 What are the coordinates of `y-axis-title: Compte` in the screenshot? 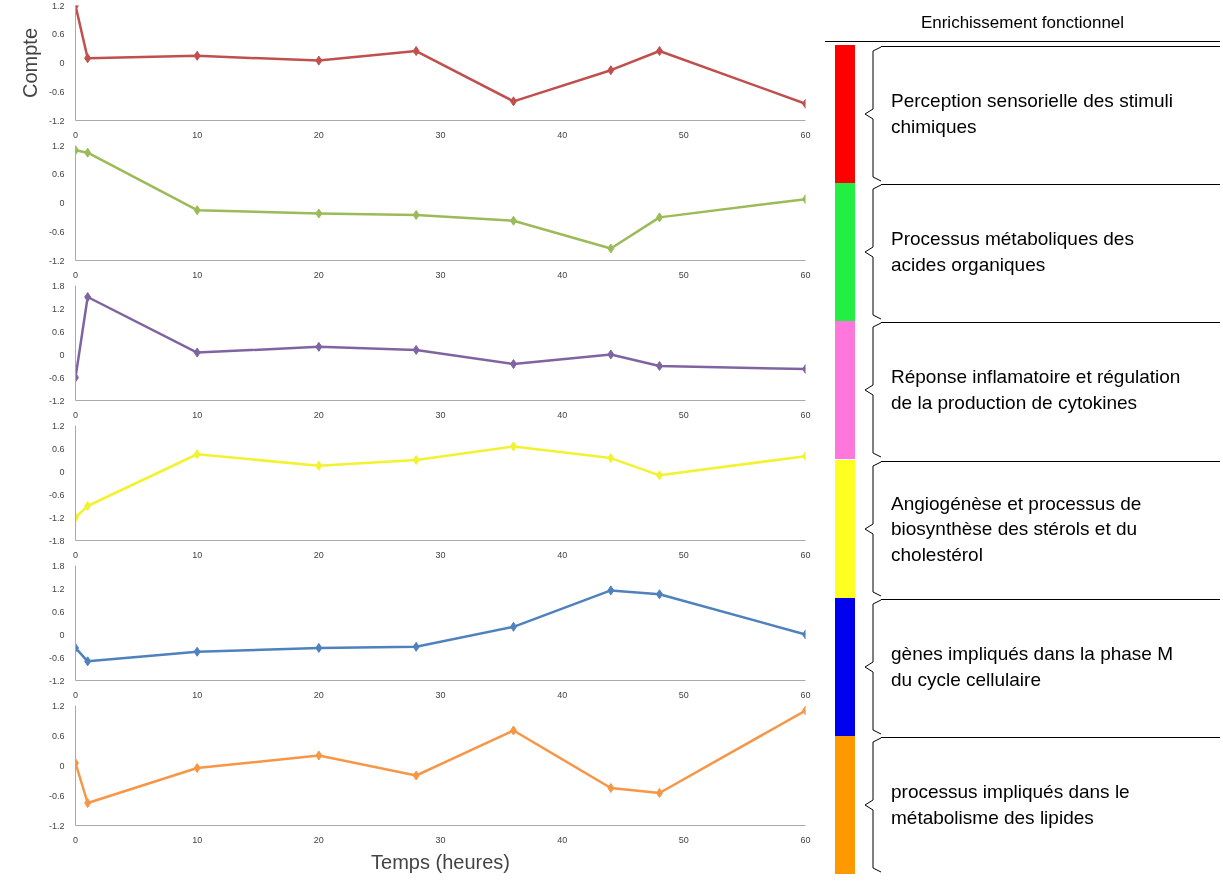 It's located at (29, 63).